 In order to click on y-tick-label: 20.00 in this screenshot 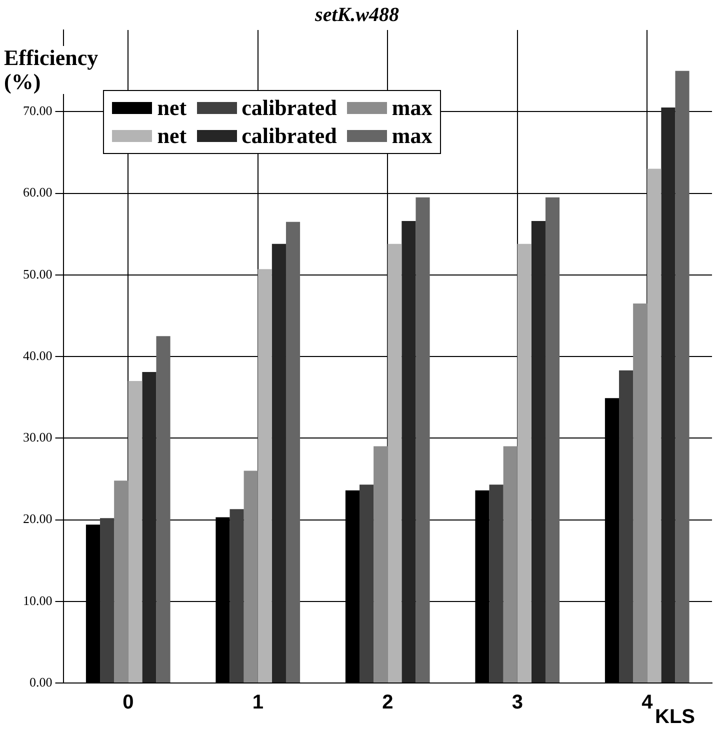, I will do `click(37, 518)`.